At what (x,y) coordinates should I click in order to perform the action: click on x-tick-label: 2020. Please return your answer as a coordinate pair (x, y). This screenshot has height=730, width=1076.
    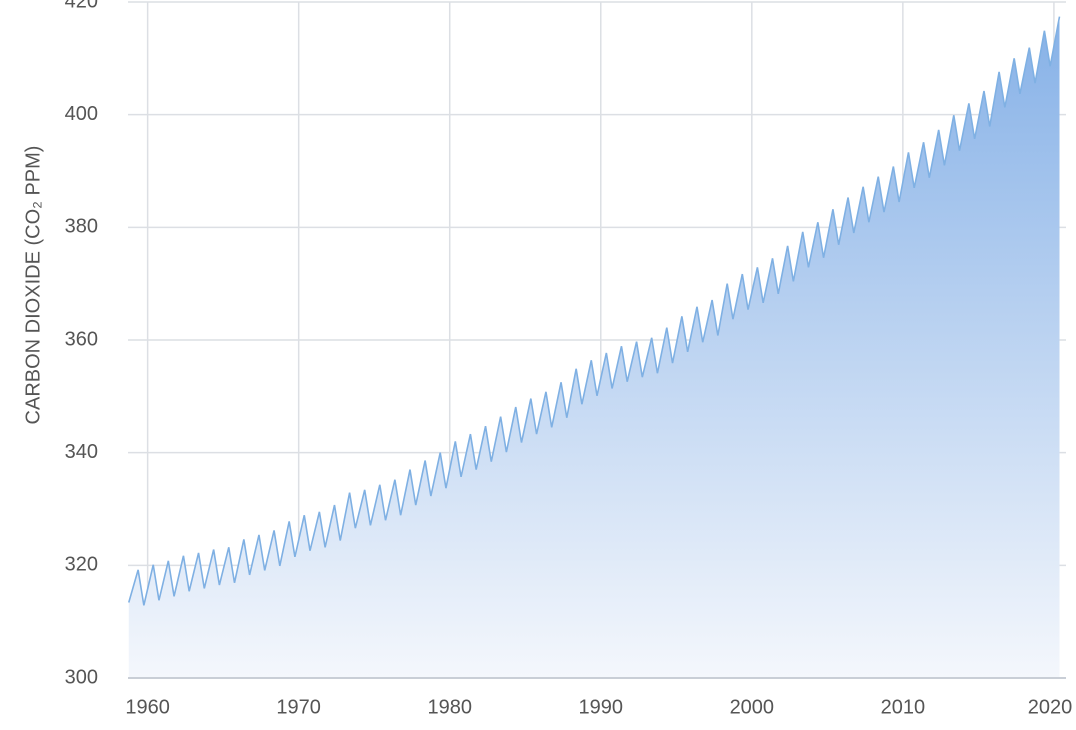
    Looking at the image, I should click on (1050, 707).